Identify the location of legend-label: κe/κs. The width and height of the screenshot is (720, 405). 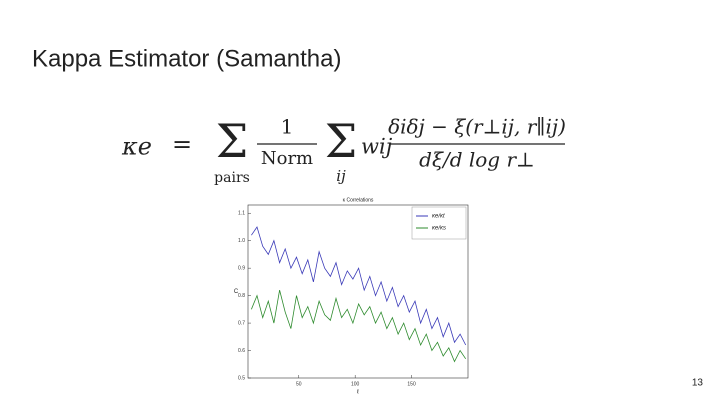
(439, 229).